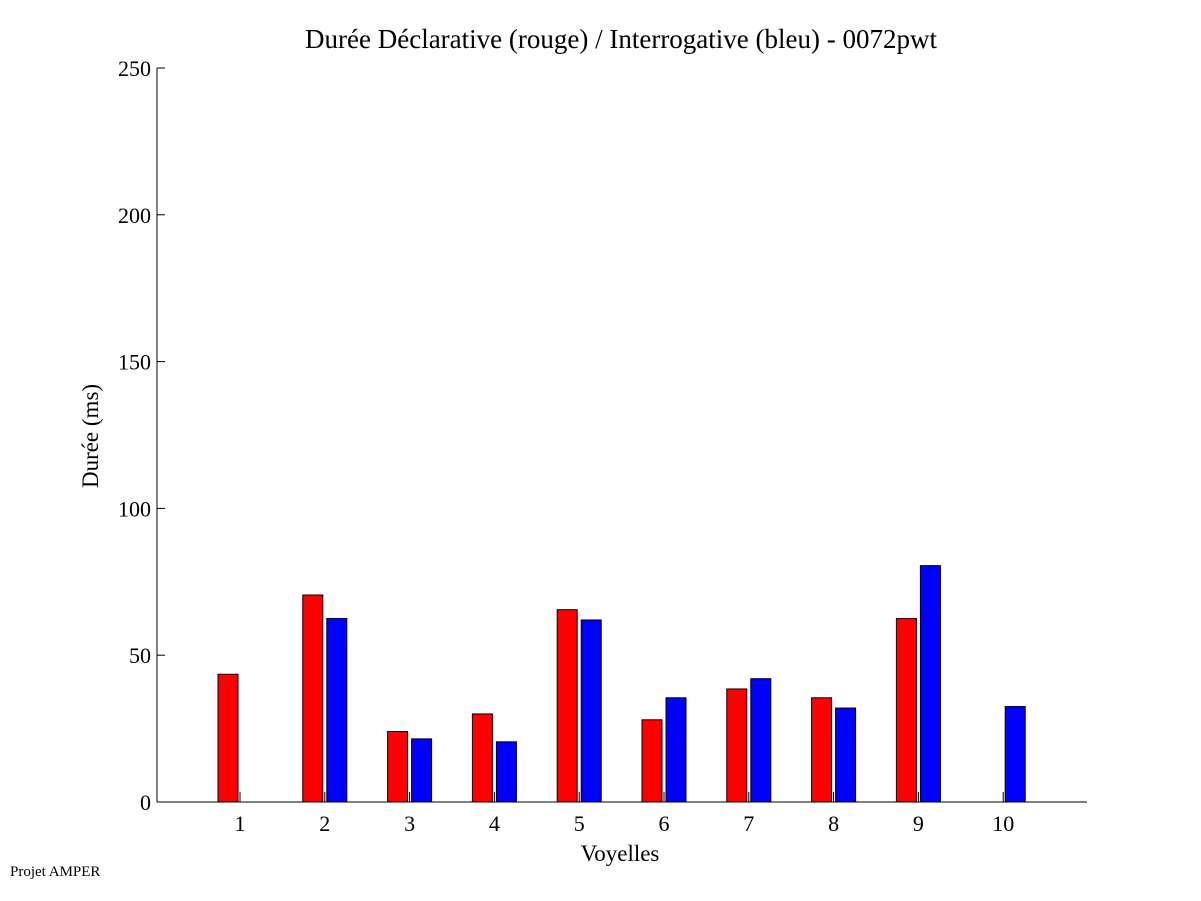  Describe the element at coordinates (579, 823) in the screenshot. I see `x-tick-label: 5` at that location.